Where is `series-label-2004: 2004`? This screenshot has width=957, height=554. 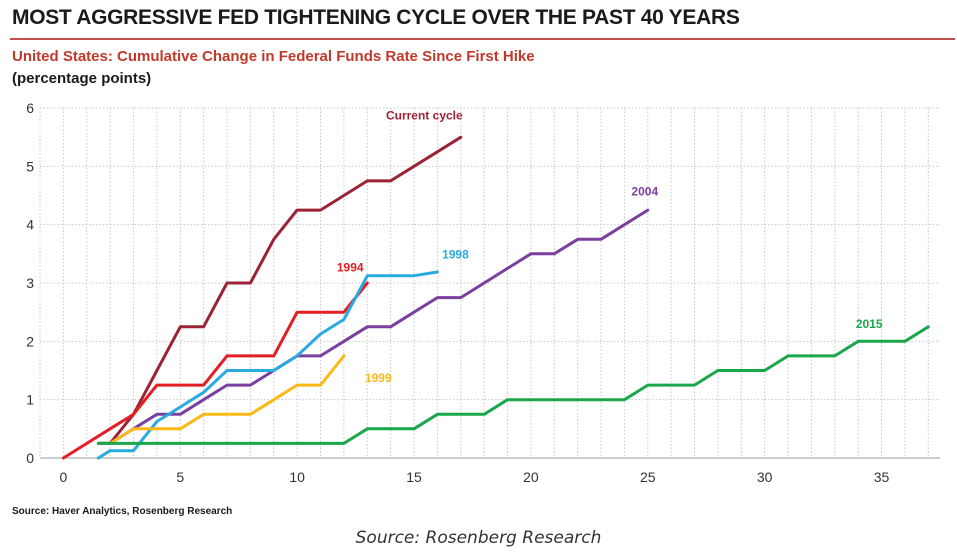
series-label-2004: 2004 is located at coordinates (644, 192).